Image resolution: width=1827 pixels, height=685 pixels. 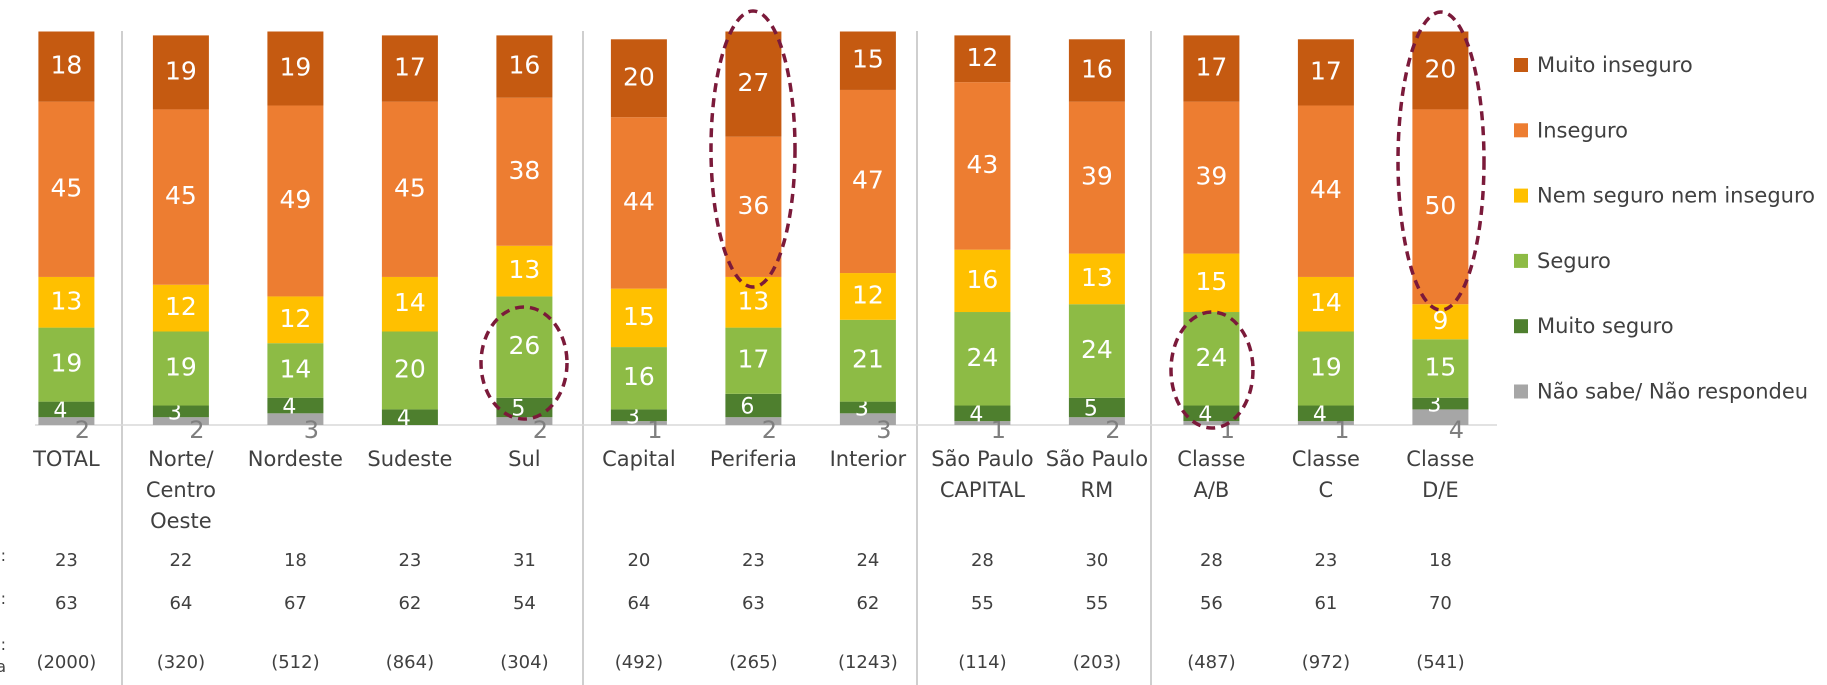 What do you see at coordinates (524, 603) in the screenshot?
I see `row-value: 54` at bounding box center [524, 603].